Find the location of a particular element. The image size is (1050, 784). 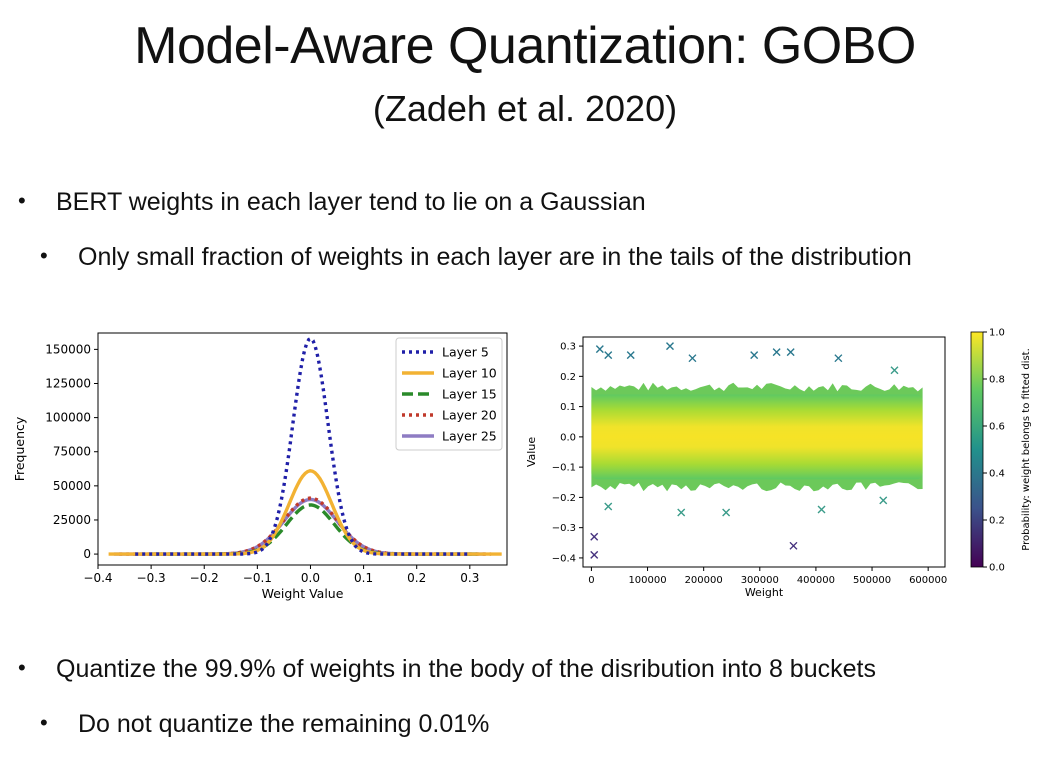

x-tick-label: 400000 is located at coordinates (816, 580).